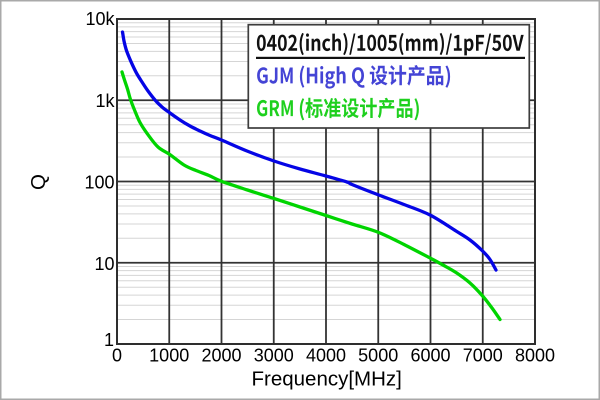  Describe the element at coordinates (327, 379) in the screenshot. I see `svg-text: Frequency[MHz]` at that location.